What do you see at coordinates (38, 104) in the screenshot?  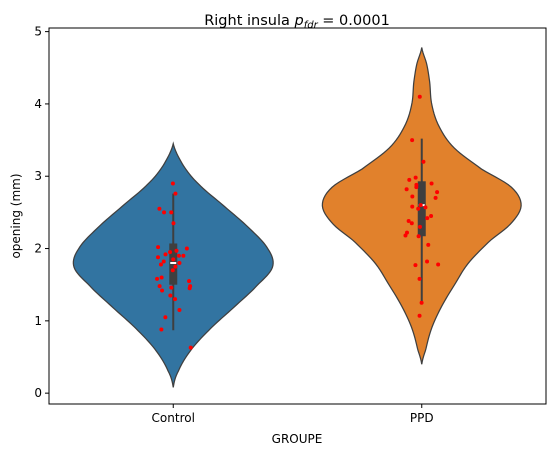 I see `y-tick-label: 4` at bounding box center [38, 104].